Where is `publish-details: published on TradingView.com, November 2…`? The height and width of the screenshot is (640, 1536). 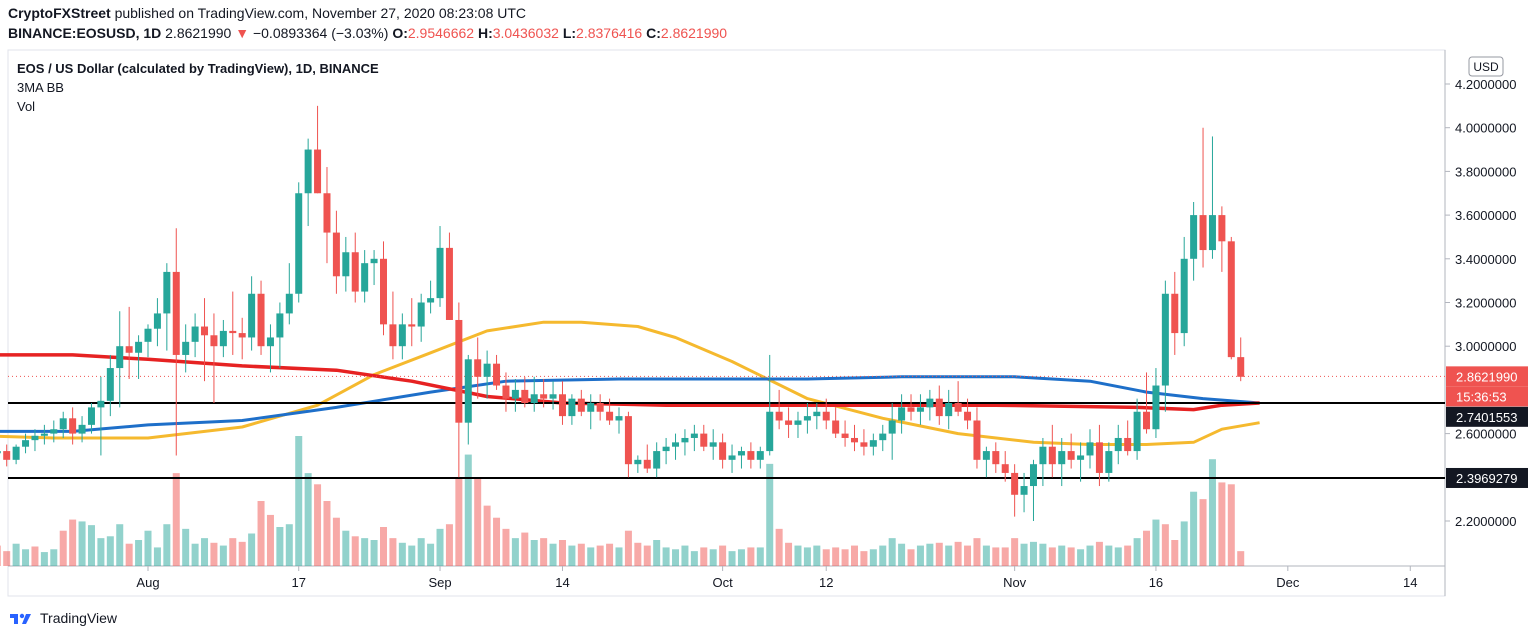
publish-details: published on TradingView.com, November 2… is located at coordinates (318, 13).